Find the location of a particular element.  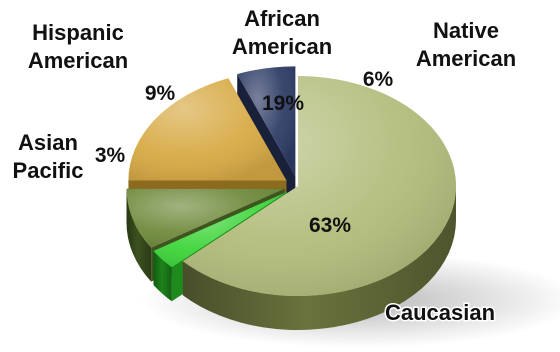

slice-value-label: 19% is located at coordinates (283, 103).